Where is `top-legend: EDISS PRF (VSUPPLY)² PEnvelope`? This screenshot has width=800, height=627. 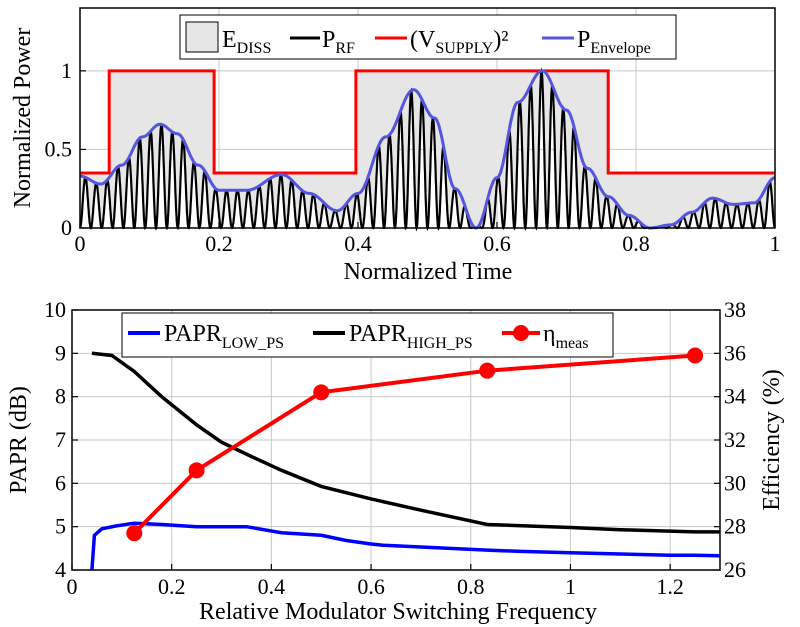
top-legend: EDISS PRF (VSUPPLY)² PEnvelope is located at coordinates (428, 37).